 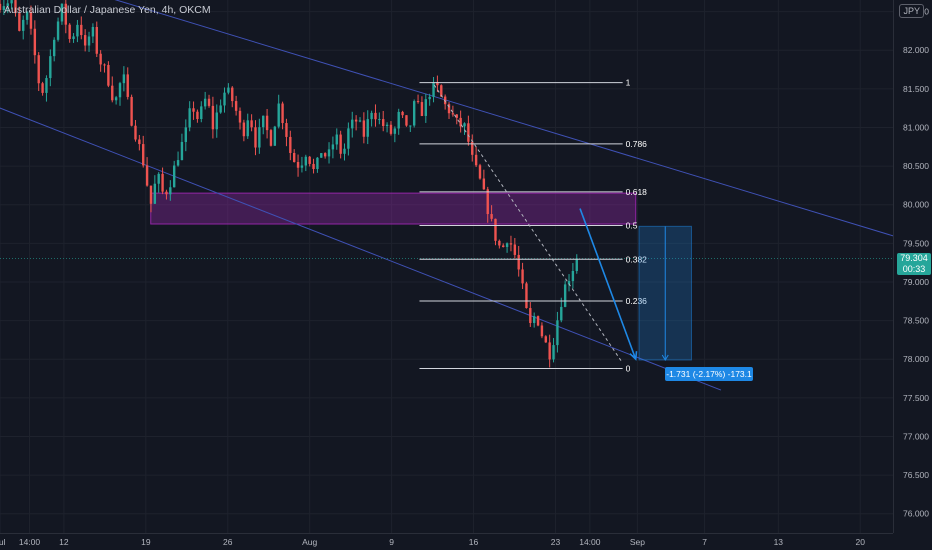 What do you see at coordinates (709, 374) in the screenshot?
I see `measure-tool-label: -1.731 (-2.17%) -173.1` at bounding box center [709, 374].